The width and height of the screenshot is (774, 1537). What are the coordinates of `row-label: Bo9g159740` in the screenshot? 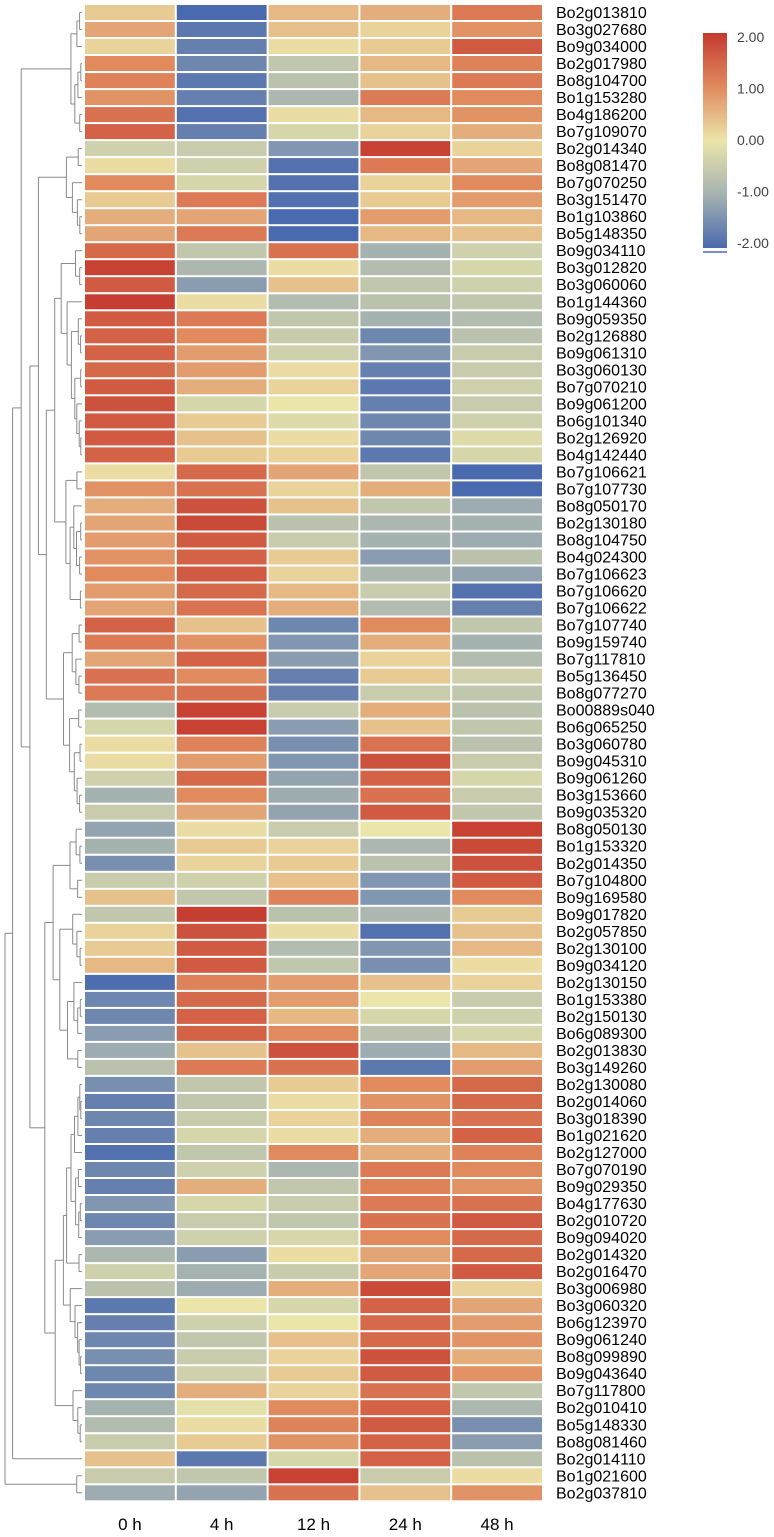 It's located at (601, 643).